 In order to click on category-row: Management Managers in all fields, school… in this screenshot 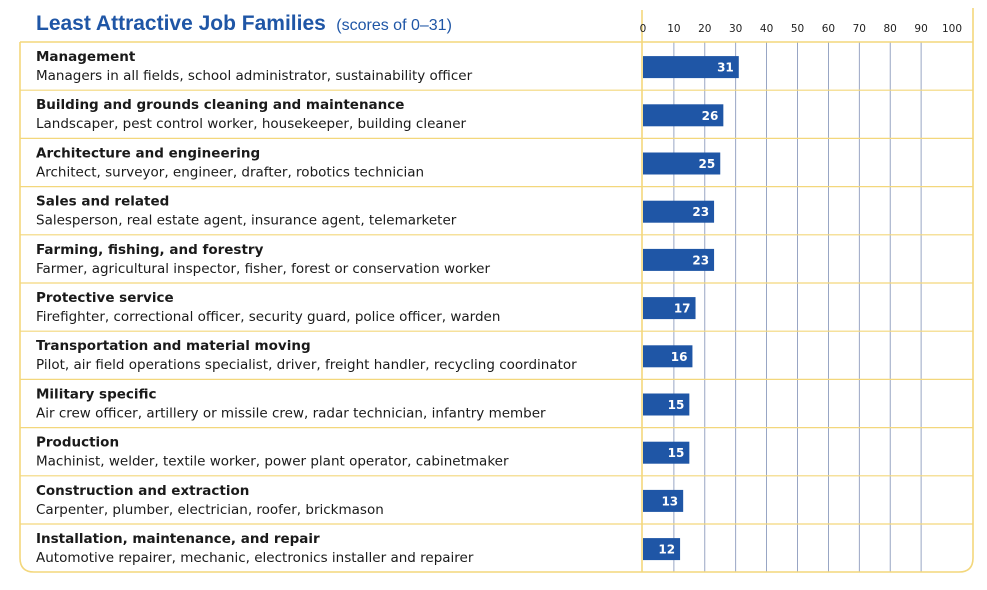, I will do `click(254, 66)`.